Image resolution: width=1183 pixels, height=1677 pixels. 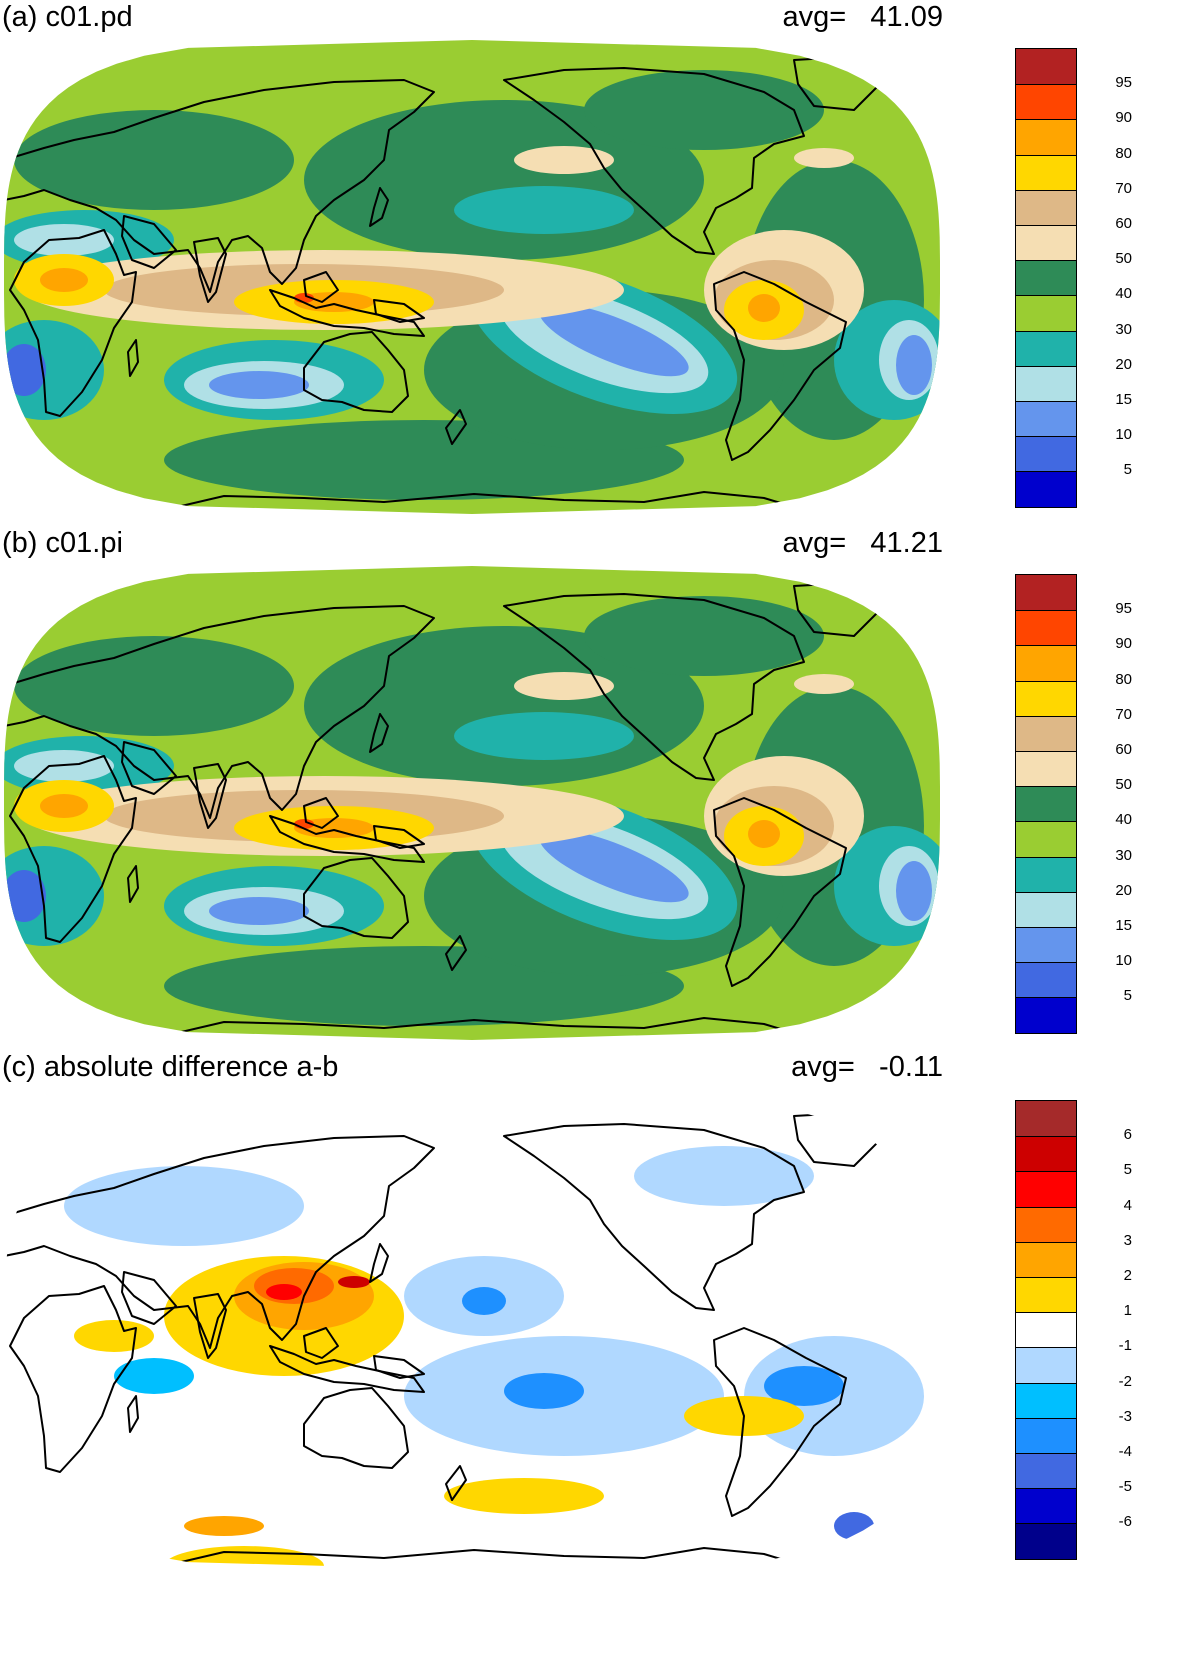 I want to click on colorbar-label: 3, so click(x=1127, y=1240).